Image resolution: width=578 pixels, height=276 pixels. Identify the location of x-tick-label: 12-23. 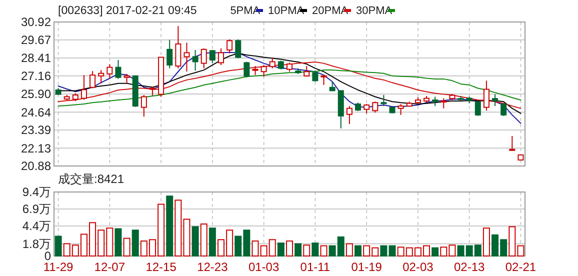
(212, 267).